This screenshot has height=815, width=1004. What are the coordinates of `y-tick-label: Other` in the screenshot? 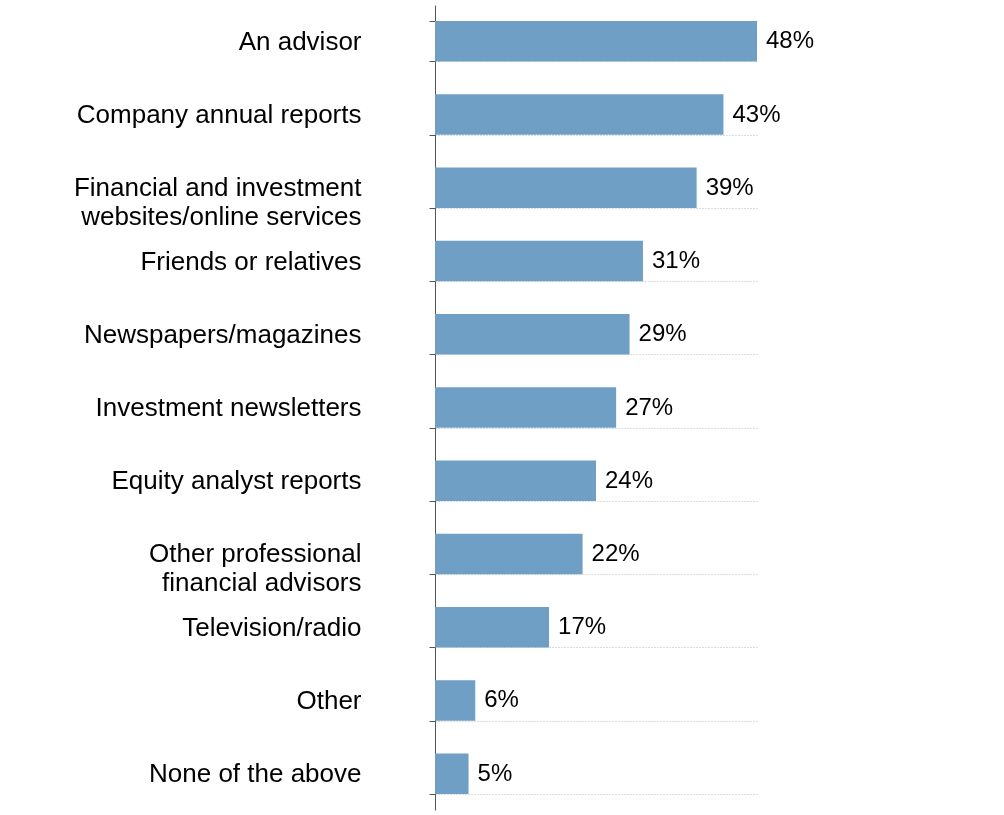 It's located at (329, 699).